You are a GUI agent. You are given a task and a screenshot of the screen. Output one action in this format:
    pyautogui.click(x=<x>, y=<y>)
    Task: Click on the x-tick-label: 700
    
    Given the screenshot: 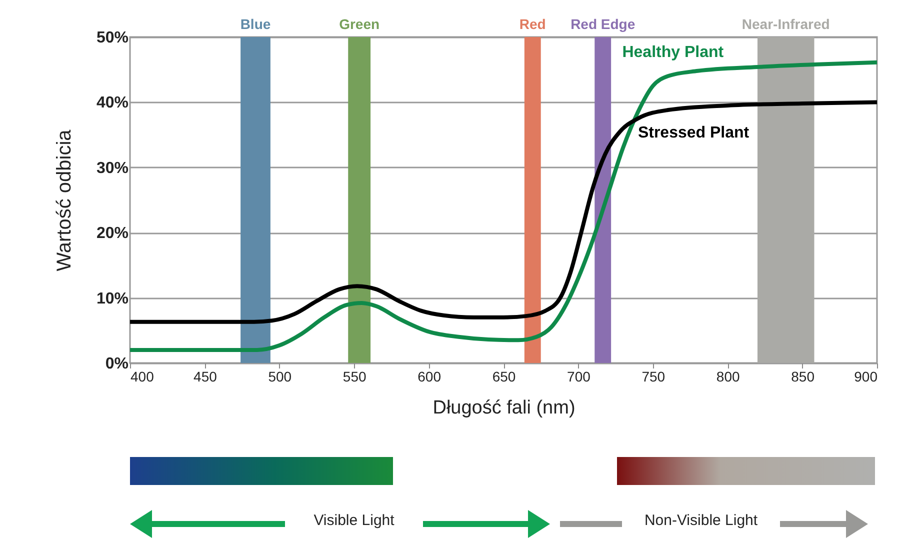 What is the action you would take?
    pyautogui.click(x=579, y=376)
    